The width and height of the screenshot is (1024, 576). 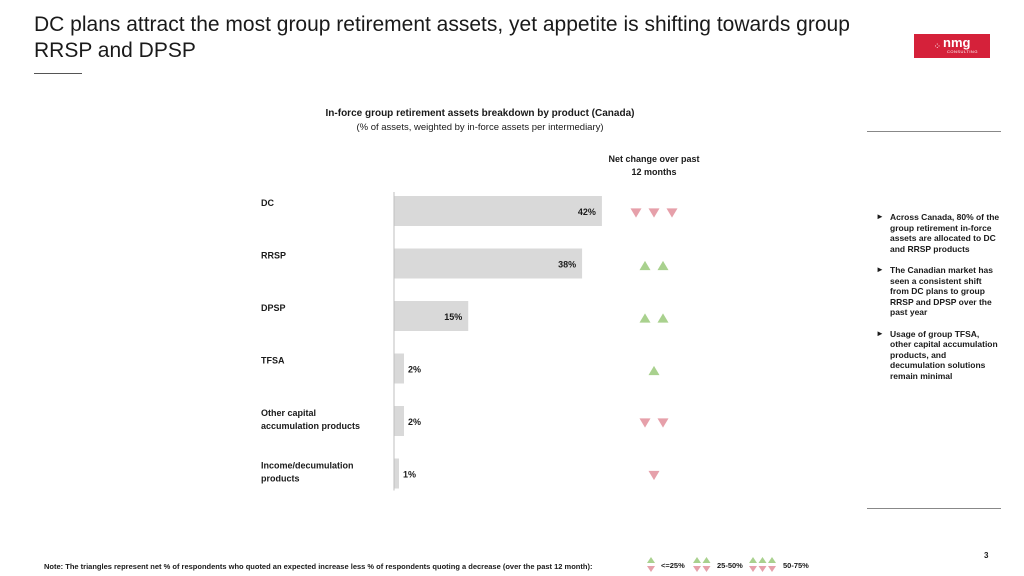 What do you see at coordinates (673, 565) in the screenshot?
I see `legend-label: <=25%` at bounding box center [673, 565].